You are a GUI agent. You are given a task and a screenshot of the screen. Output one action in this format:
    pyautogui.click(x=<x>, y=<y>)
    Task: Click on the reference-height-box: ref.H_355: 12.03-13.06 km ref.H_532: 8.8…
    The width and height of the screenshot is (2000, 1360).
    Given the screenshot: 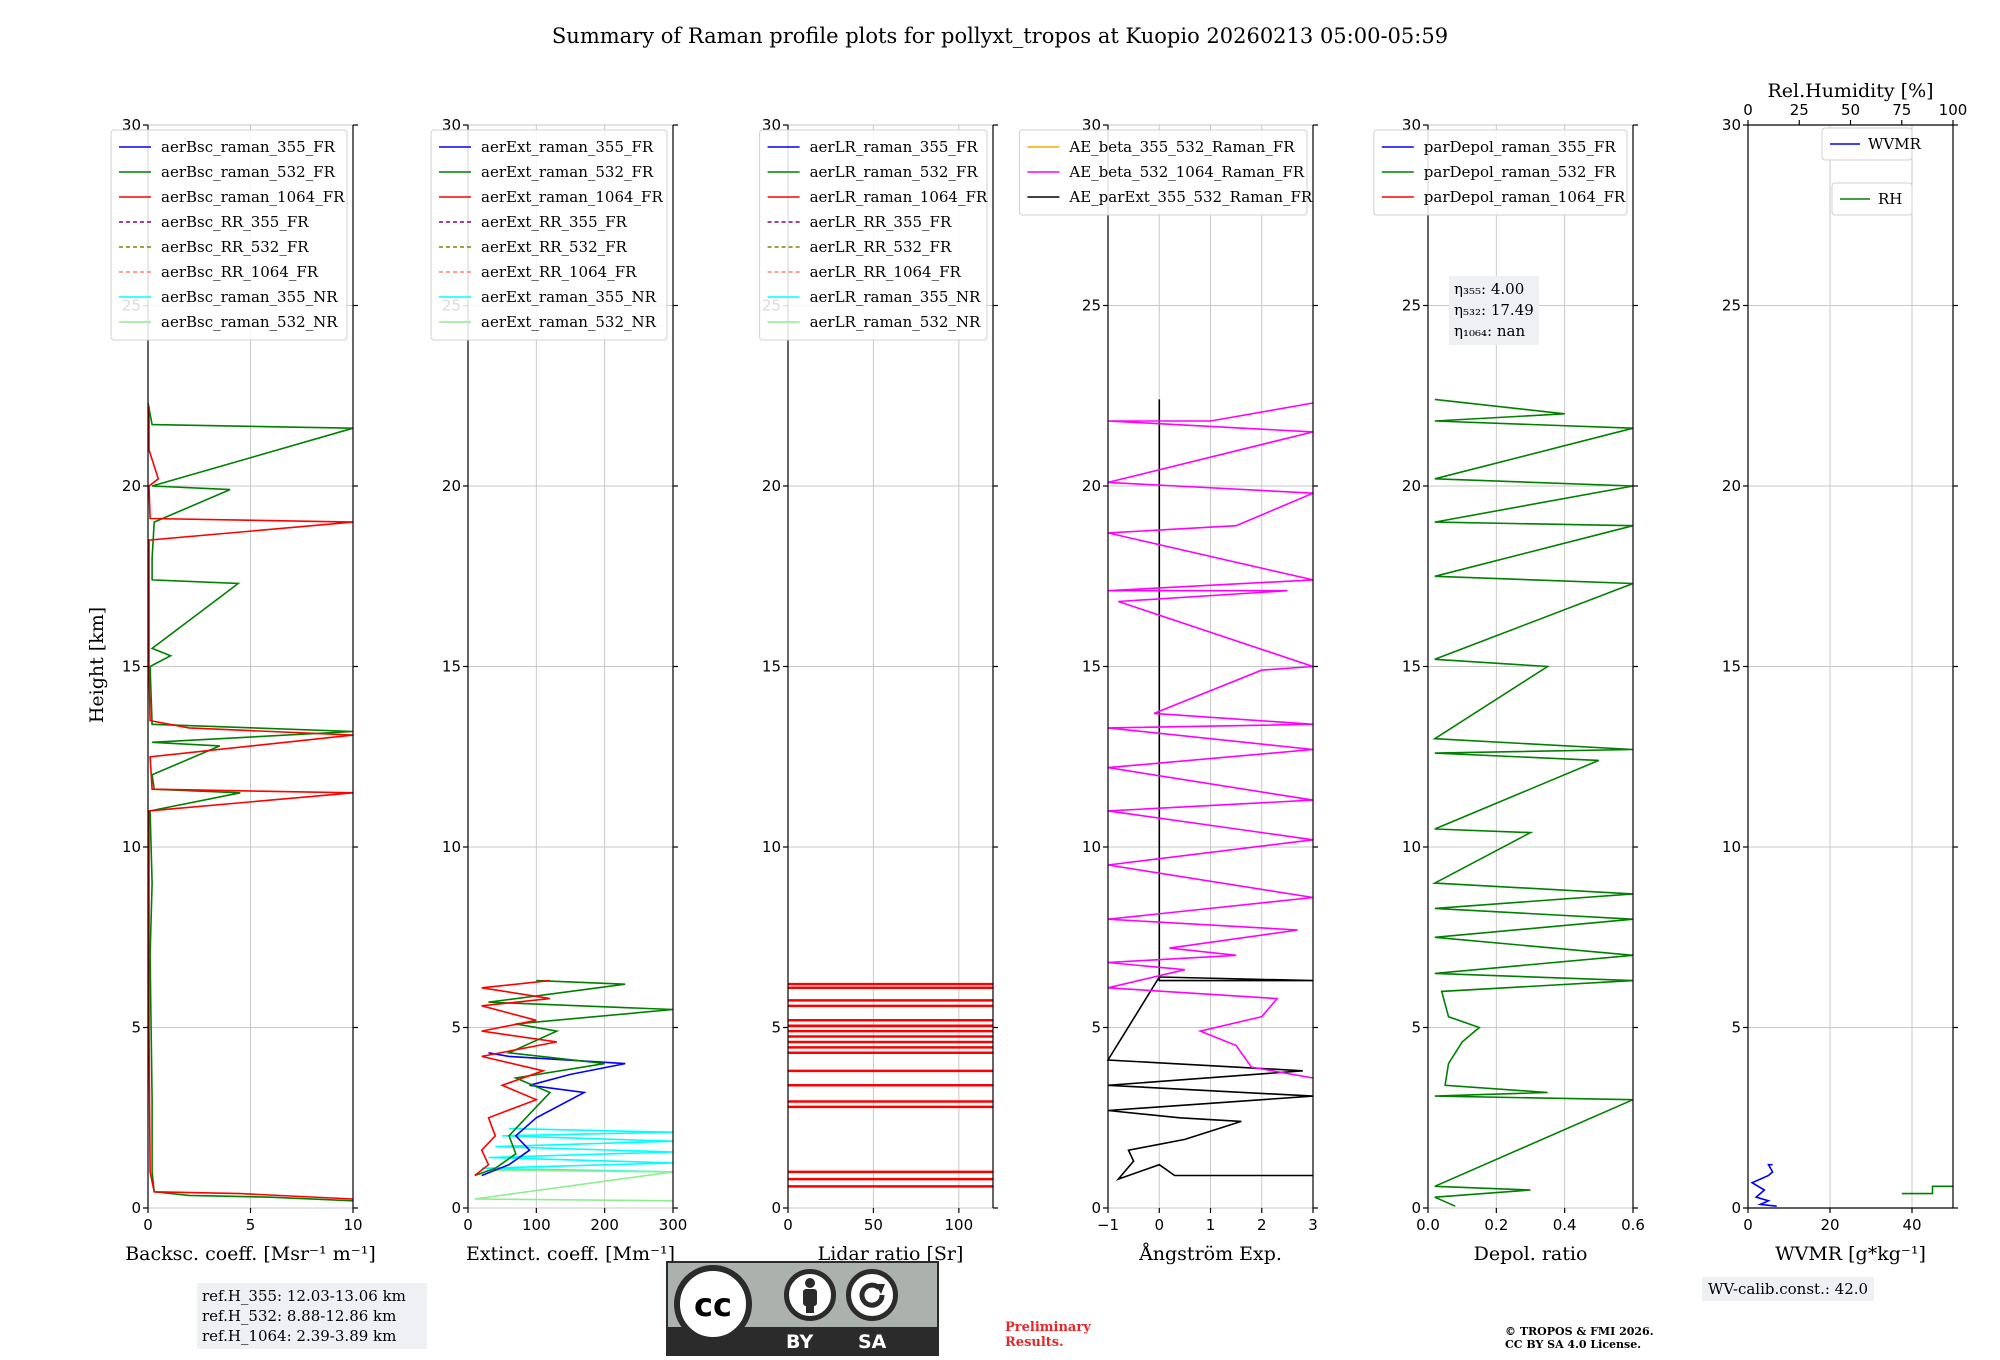 What is the action you would take?
    pyautogui.click(x=312, y=1316)
    